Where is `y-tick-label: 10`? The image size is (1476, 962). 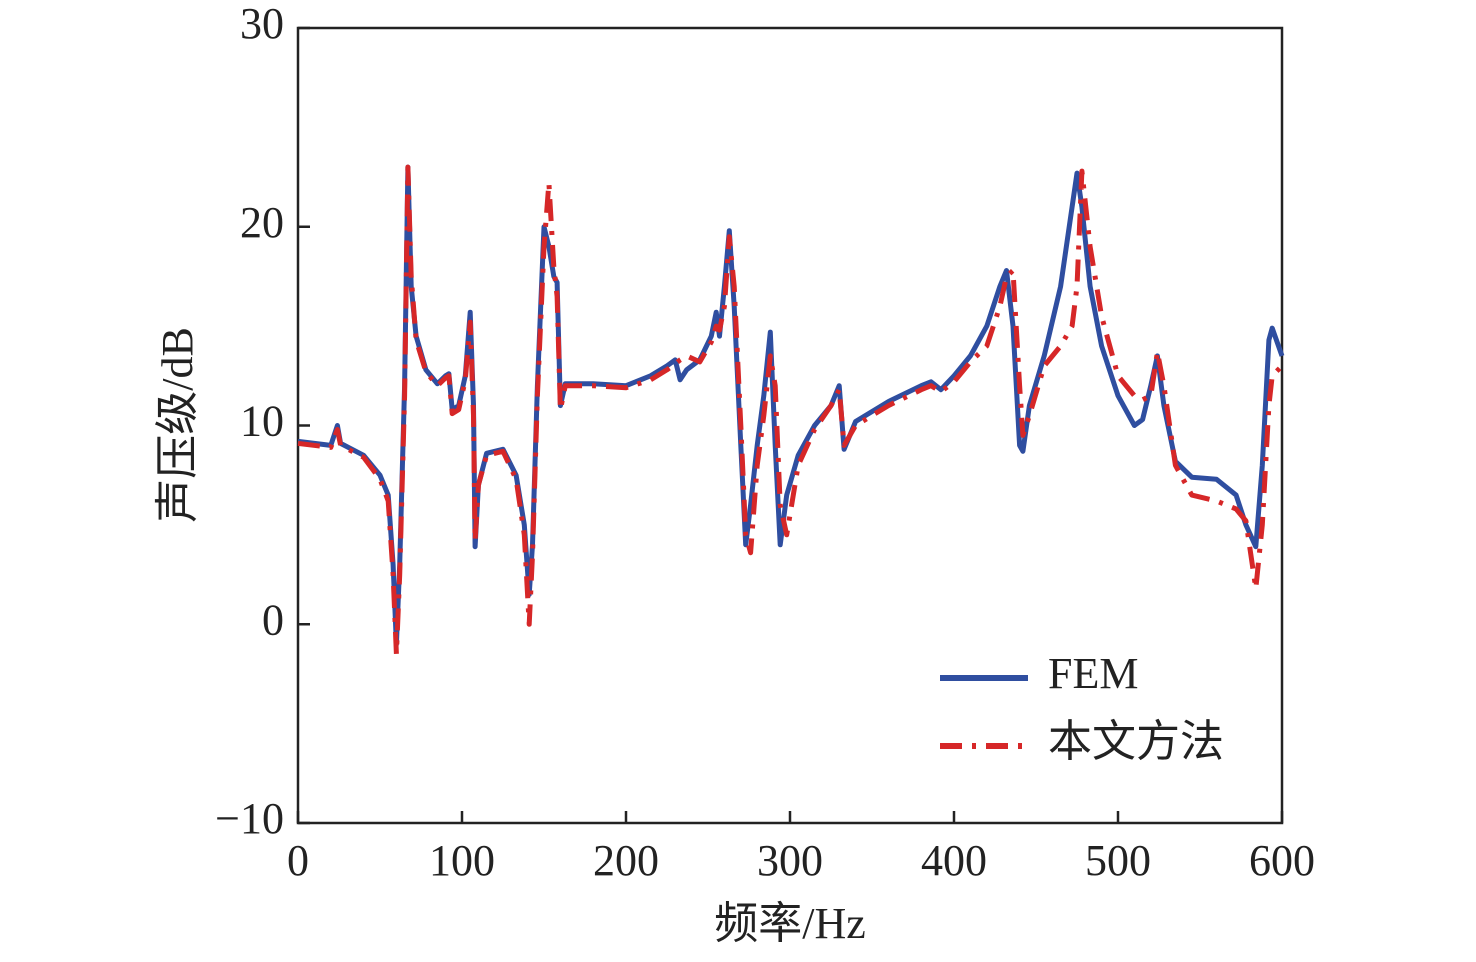 y-tick-label: 10 is located at coordinates (262, 421).